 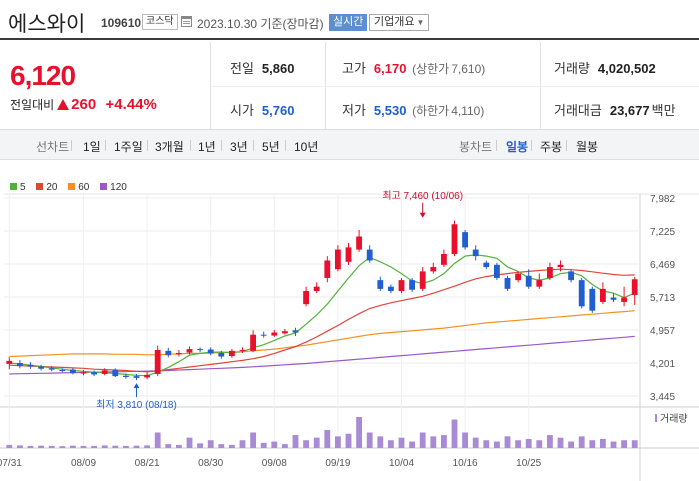 I want to click on amount-cell: 거래대금 23,677 백만, so click(x=615, y=109).